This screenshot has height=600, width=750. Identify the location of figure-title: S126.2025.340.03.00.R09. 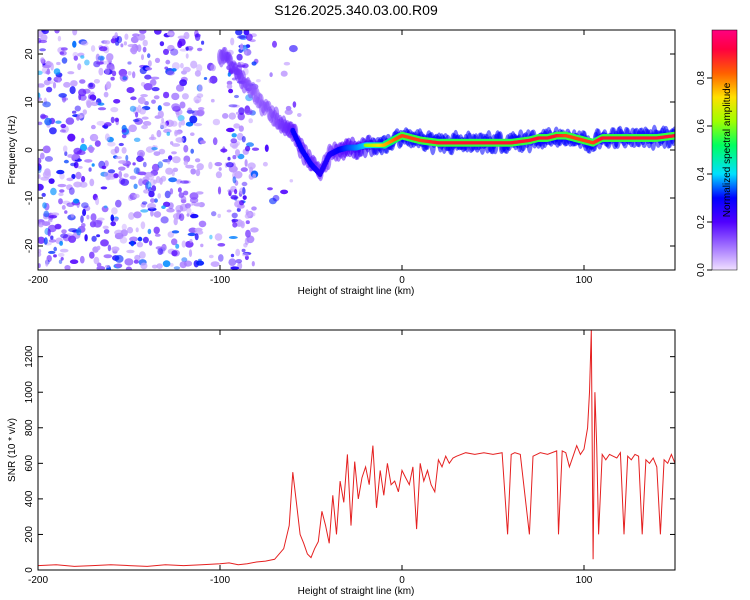
(356, 10).